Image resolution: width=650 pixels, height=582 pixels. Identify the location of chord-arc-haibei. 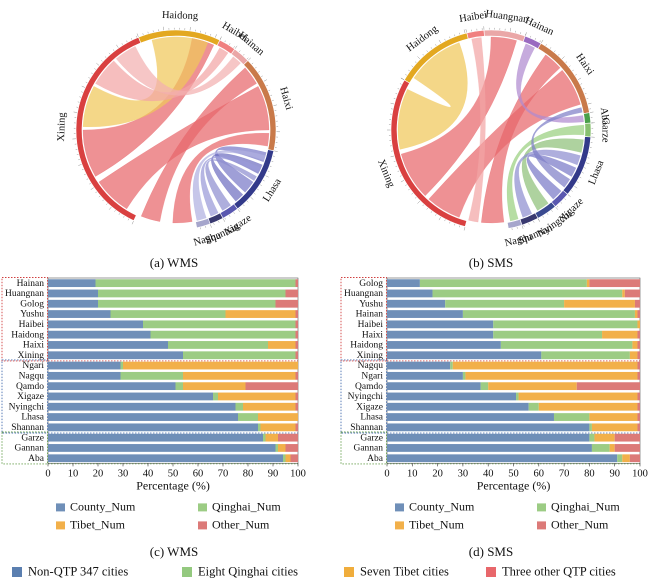
(475, 34).